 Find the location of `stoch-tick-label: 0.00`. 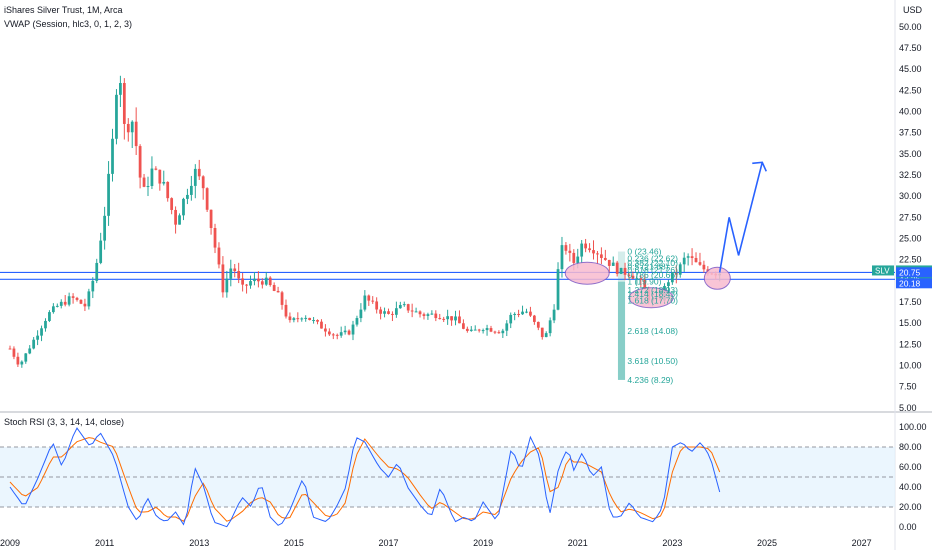

stoch-tick-label: 0.00 is located at coordinates (908, 527).